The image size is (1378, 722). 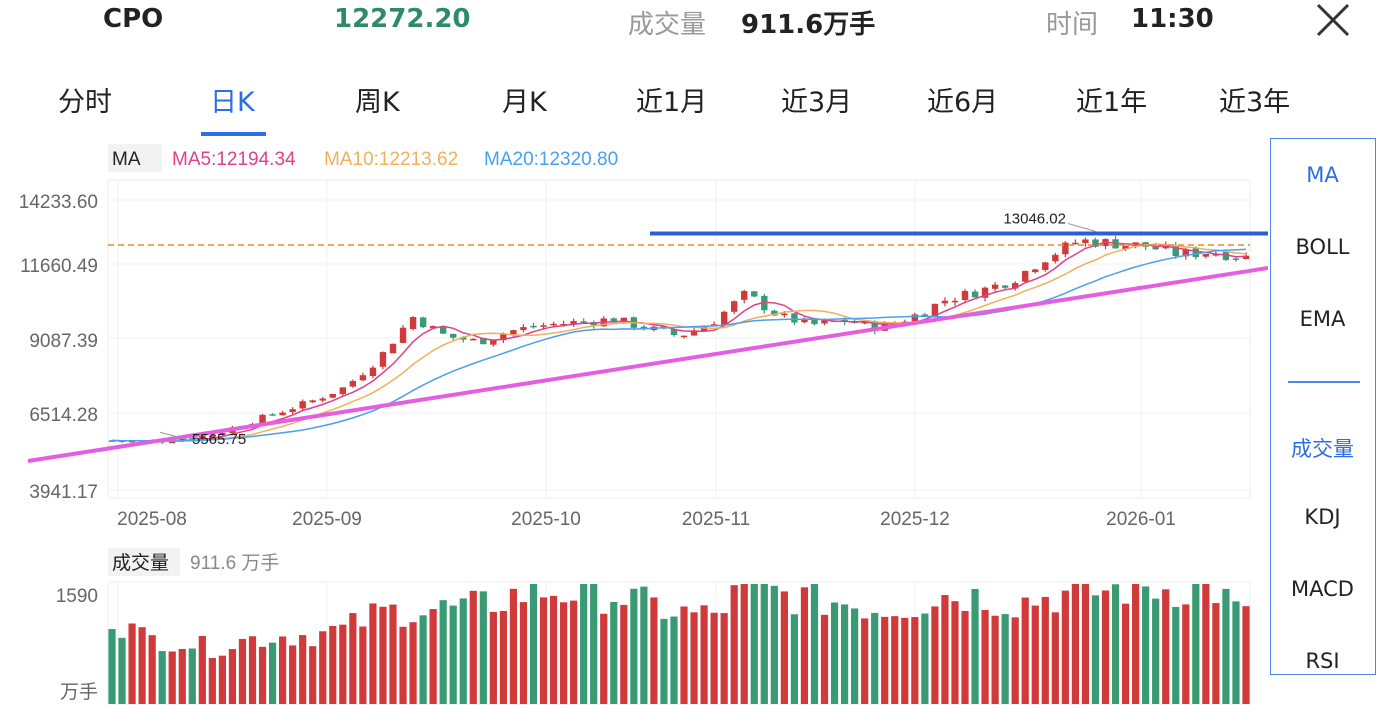 I want to click on indicator-macd: MACD, so click(x=1322, y=589).